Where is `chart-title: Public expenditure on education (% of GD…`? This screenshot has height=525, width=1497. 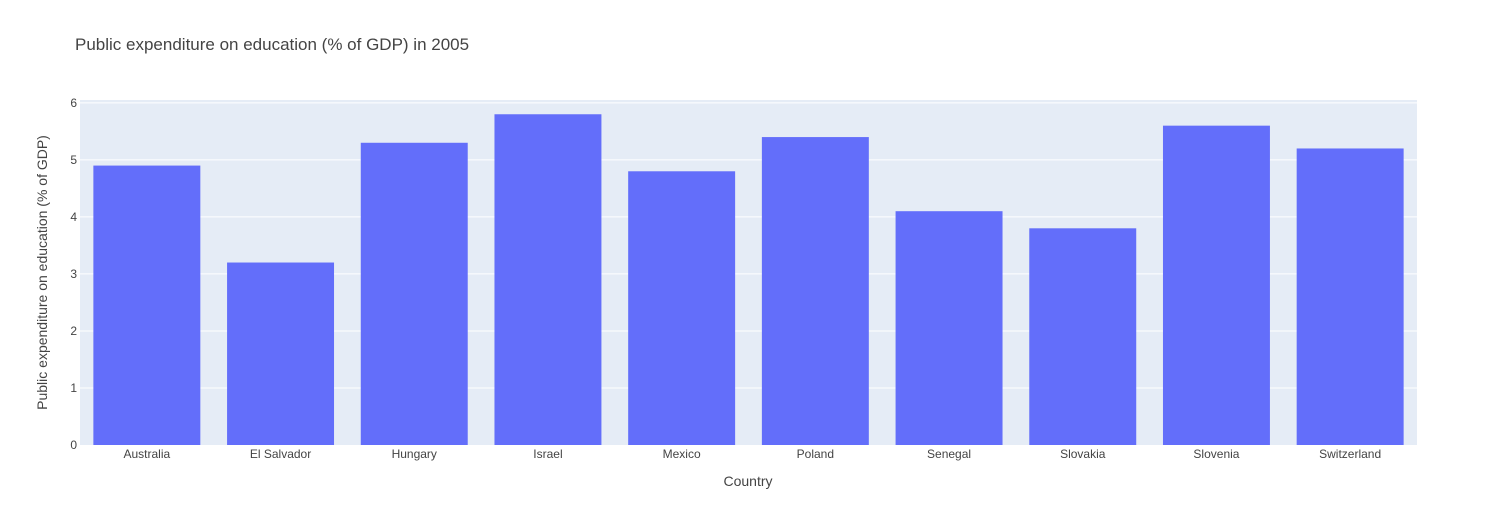 chart-title: Public expenditure on education (% of GD… is located at coordinates (272, 44).